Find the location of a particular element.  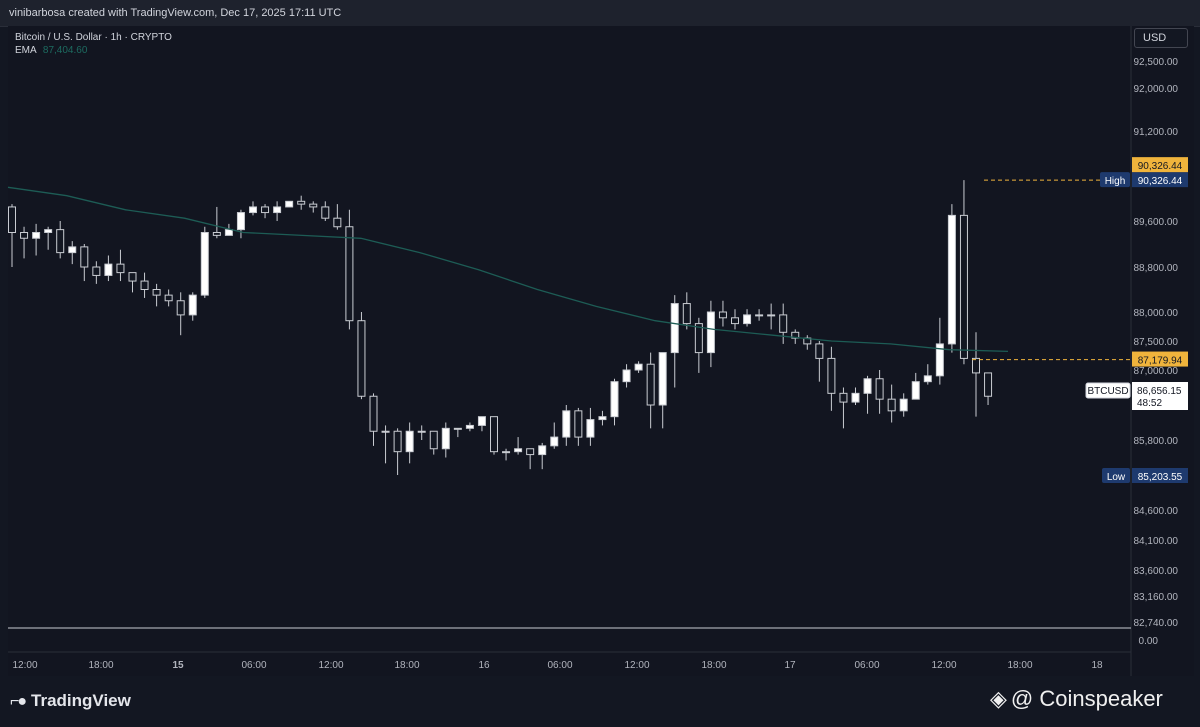

ema-value: 87,404.60 is located at coordinates (65, 50).